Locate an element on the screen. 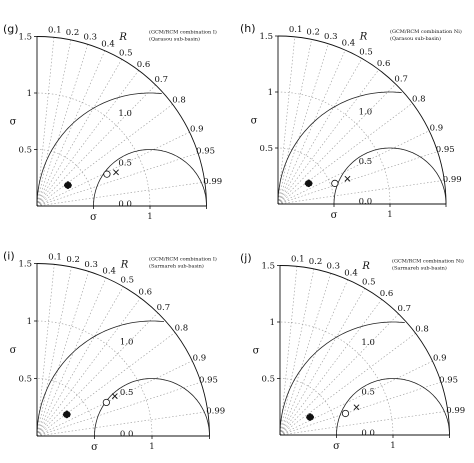  panel-tag: (g) is located at coordinates (11, 29).